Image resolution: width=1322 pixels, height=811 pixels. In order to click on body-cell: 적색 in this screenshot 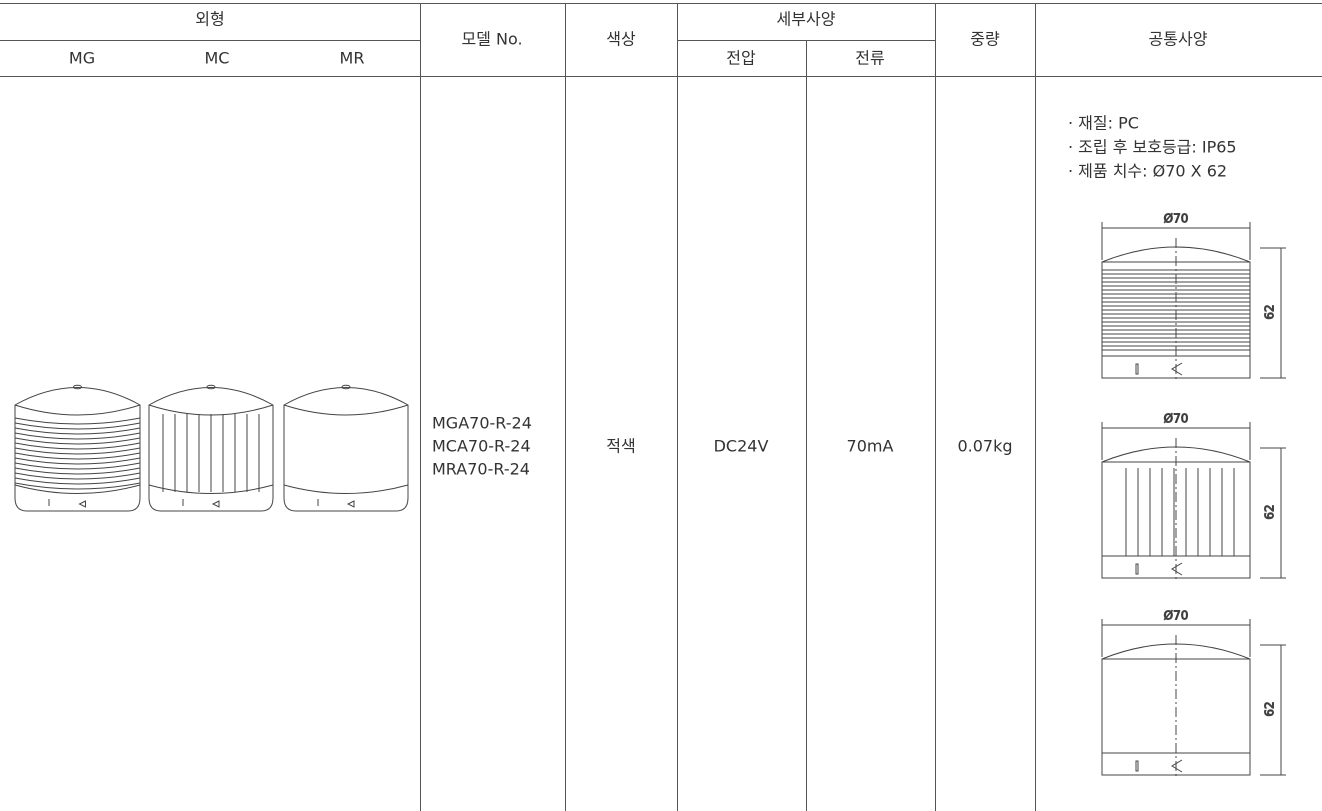, I will do `click(620, 446)`.